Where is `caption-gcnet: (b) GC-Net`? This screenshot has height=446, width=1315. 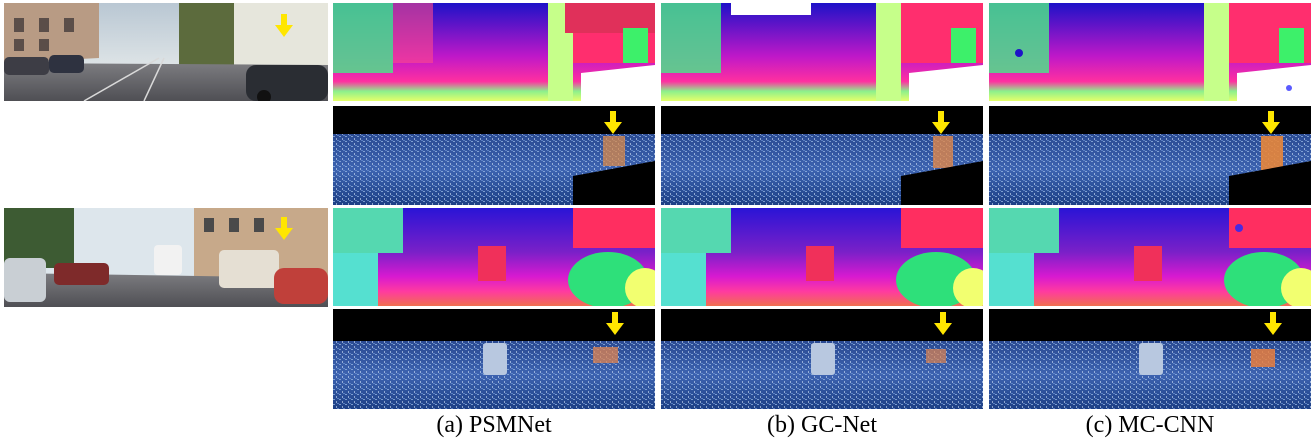
caption-gcnet: (b) GC-Net is located at coordinates (822, 425).